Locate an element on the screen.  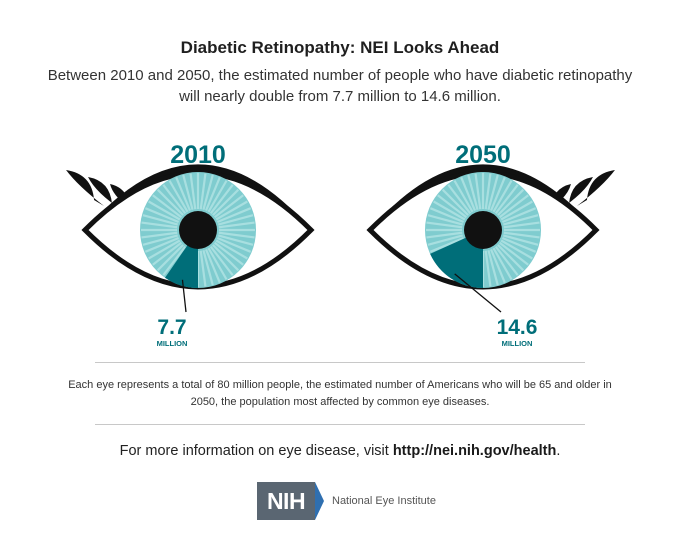
logo-institute-name: National Eye Institute is located at coordinates (384, 501).